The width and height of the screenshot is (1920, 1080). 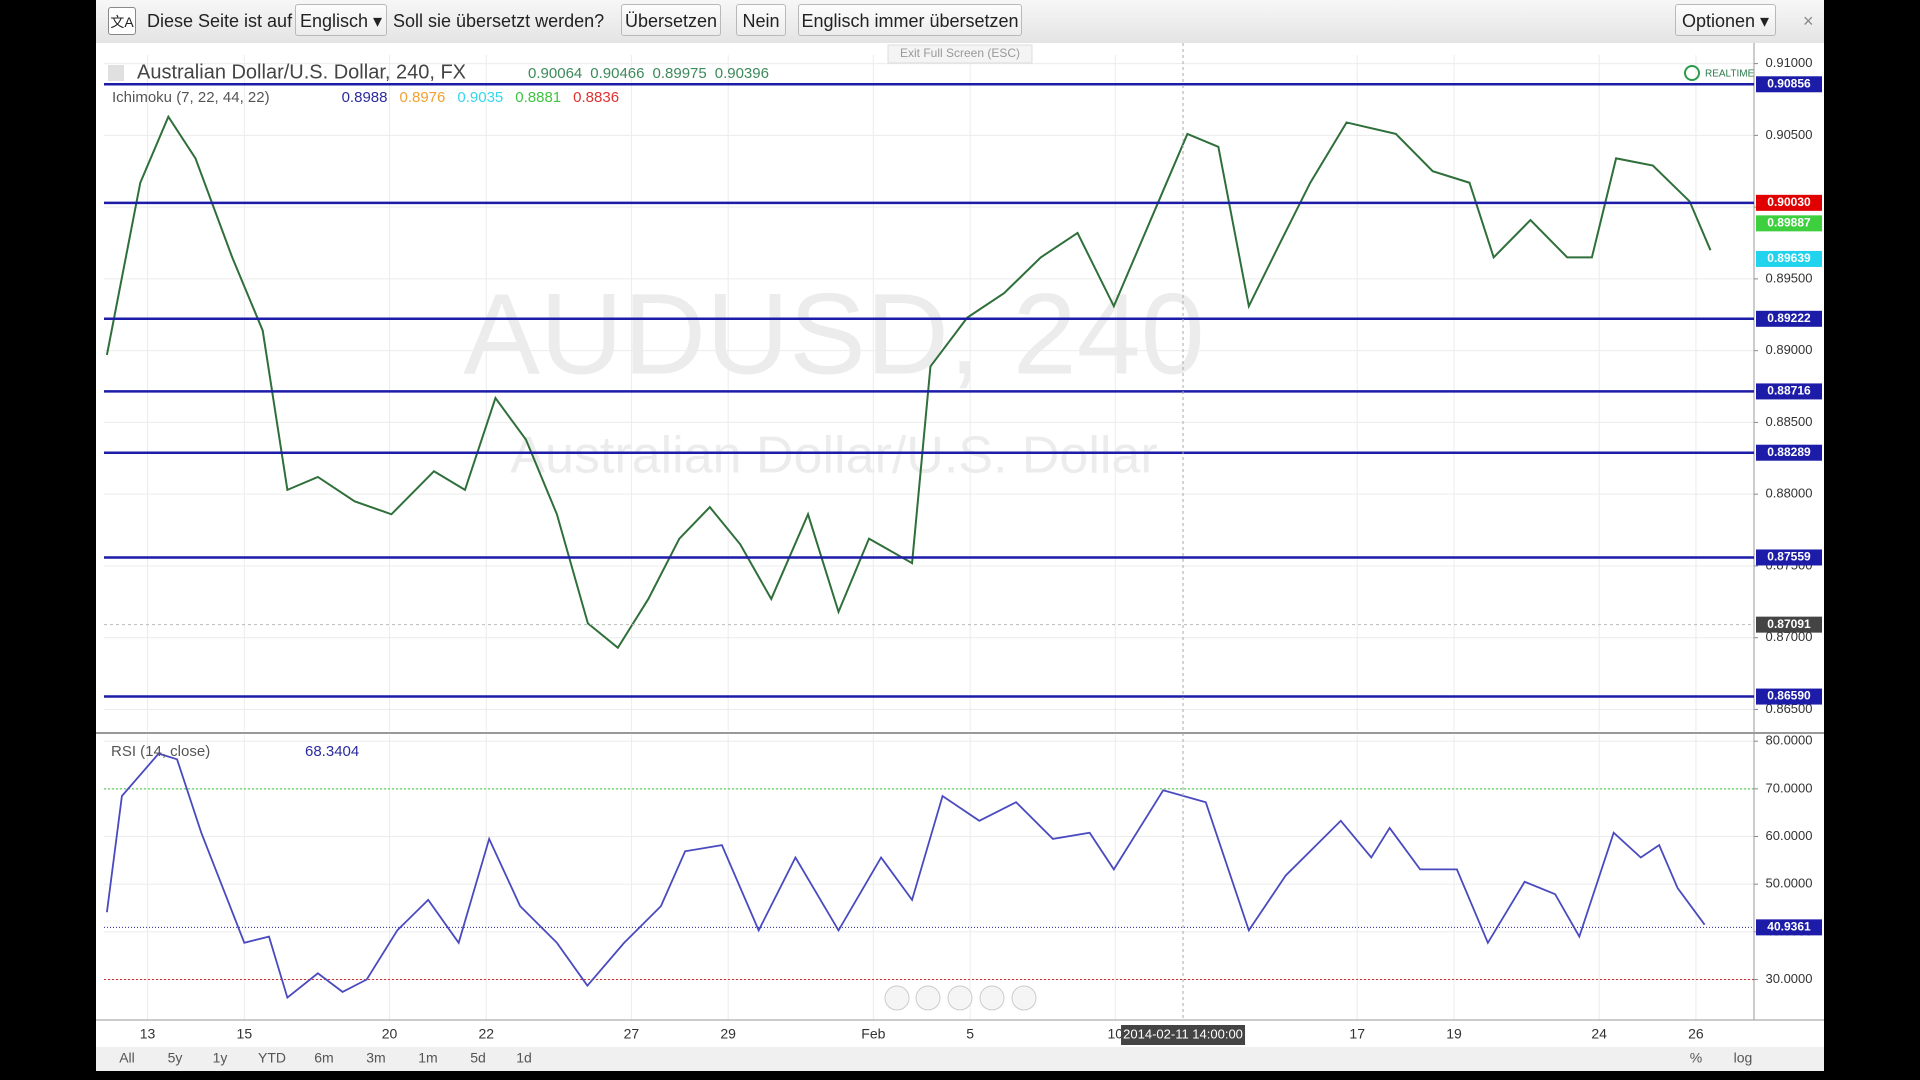 What do you see at coordinates (632, 1034) in the screenshot?
I see `x-tick-label: 27` at bounding box center [632, 1034].